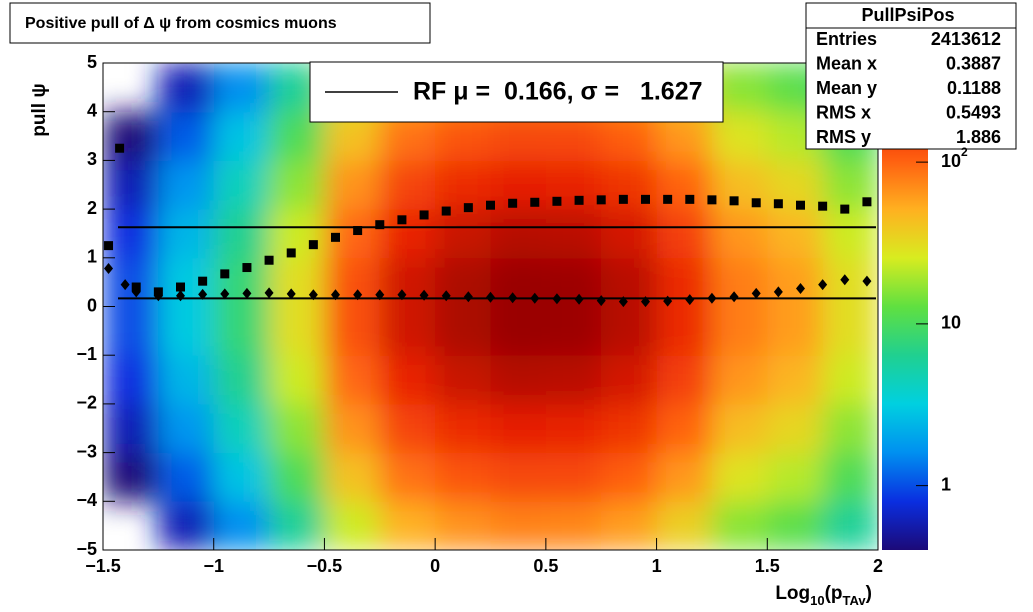  Describe the element at coordinates (86, 549) in the screenshot. I see `y-tick-label: −5` at that location.